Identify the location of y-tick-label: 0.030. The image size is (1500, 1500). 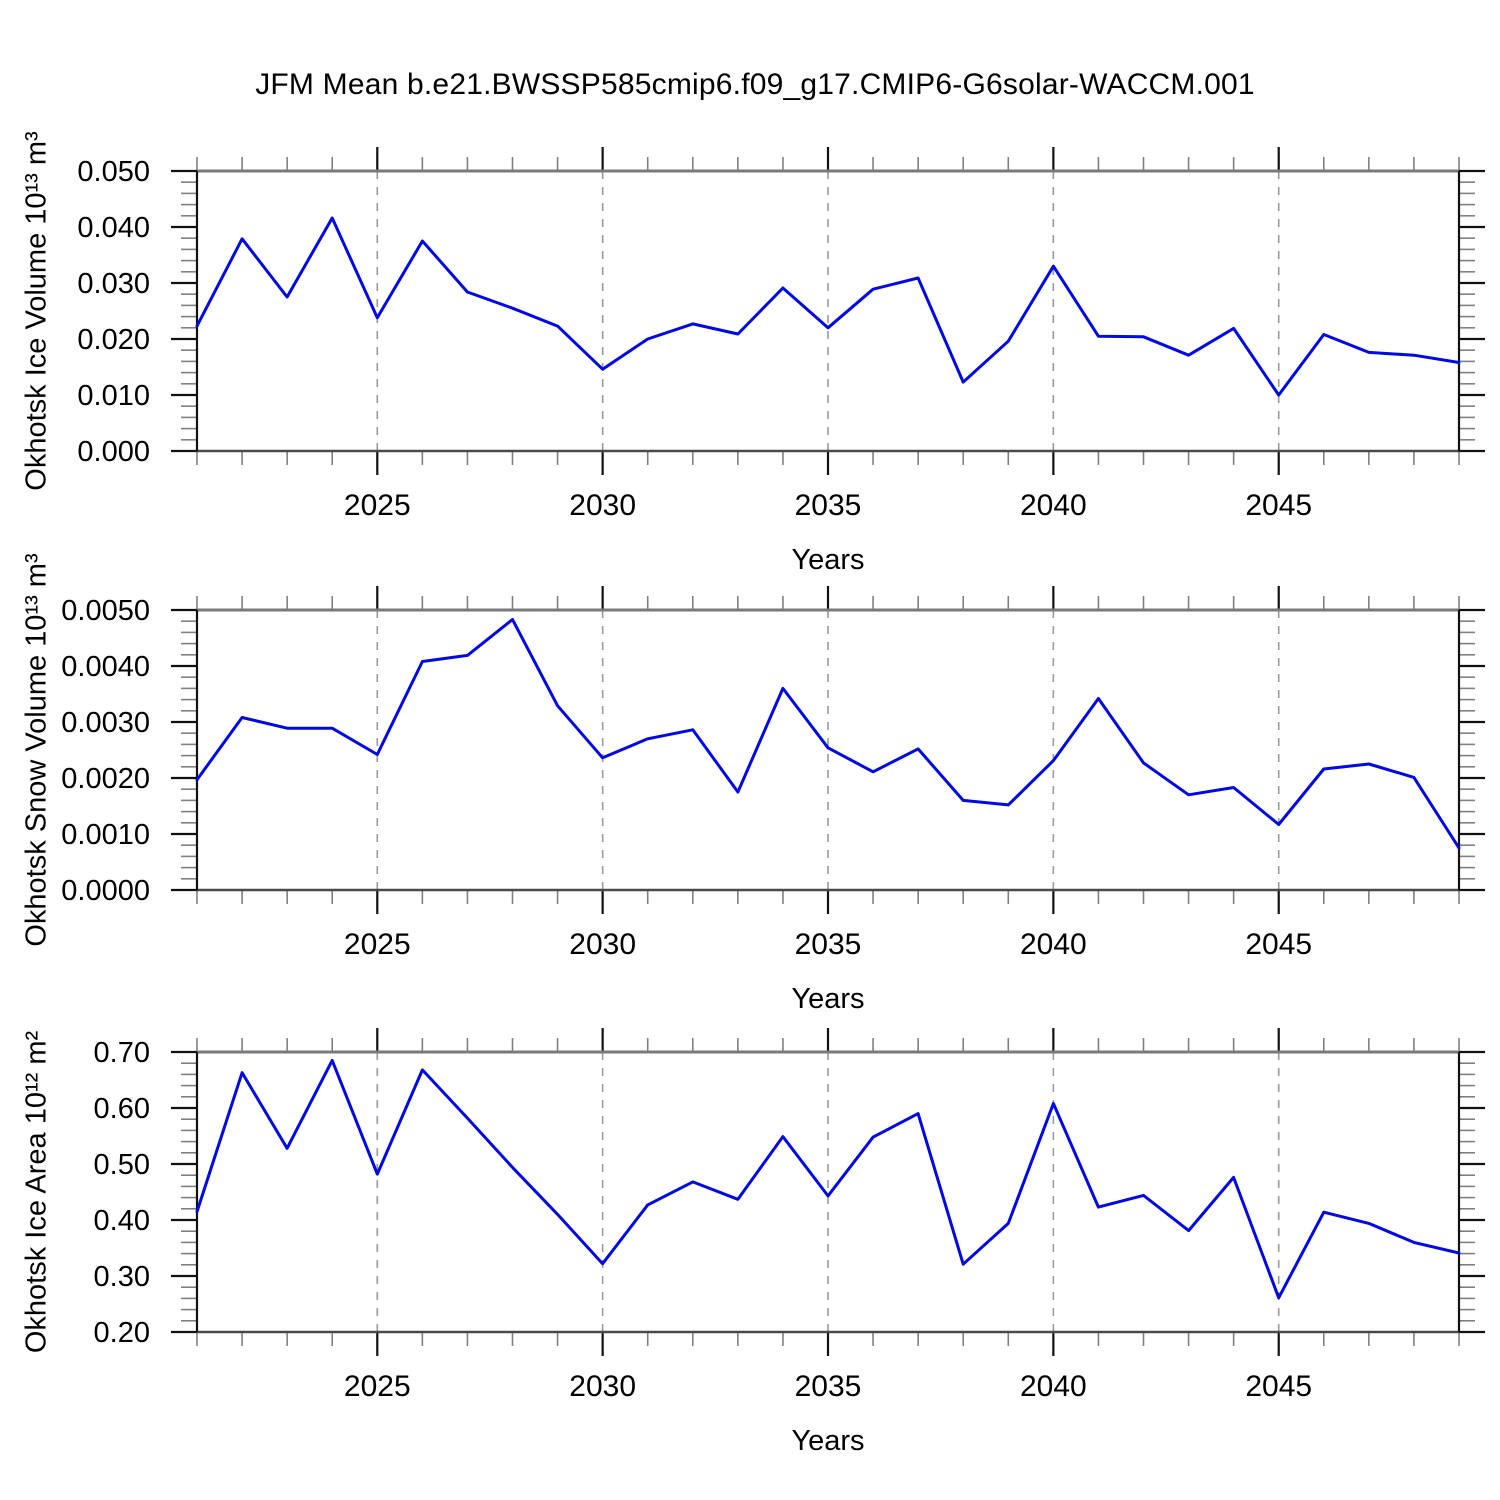
(113, 284).